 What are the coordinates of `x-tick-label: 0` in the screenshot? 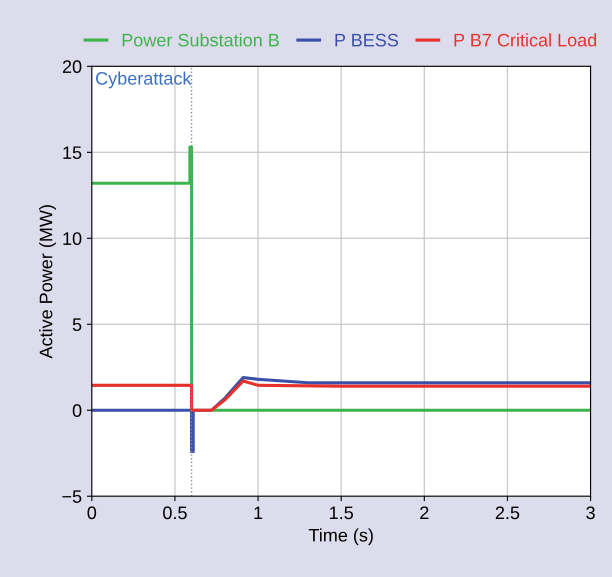 It's located at (91, 513).